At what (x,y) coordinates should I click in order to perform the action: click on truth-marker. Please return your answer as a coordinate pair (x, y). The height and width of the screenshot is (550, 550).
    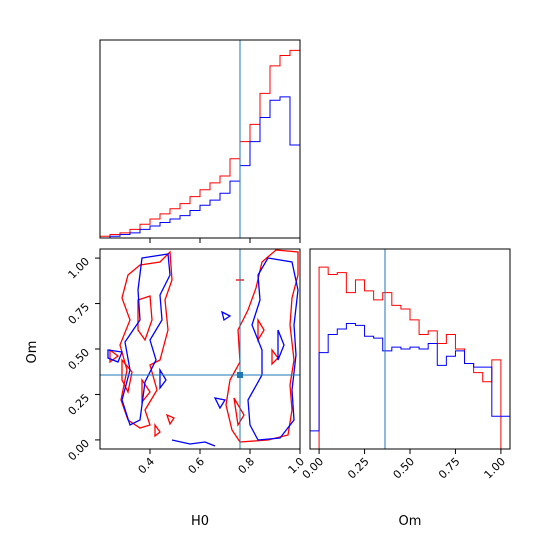
    Looking at the image, I should click on (240, 375).